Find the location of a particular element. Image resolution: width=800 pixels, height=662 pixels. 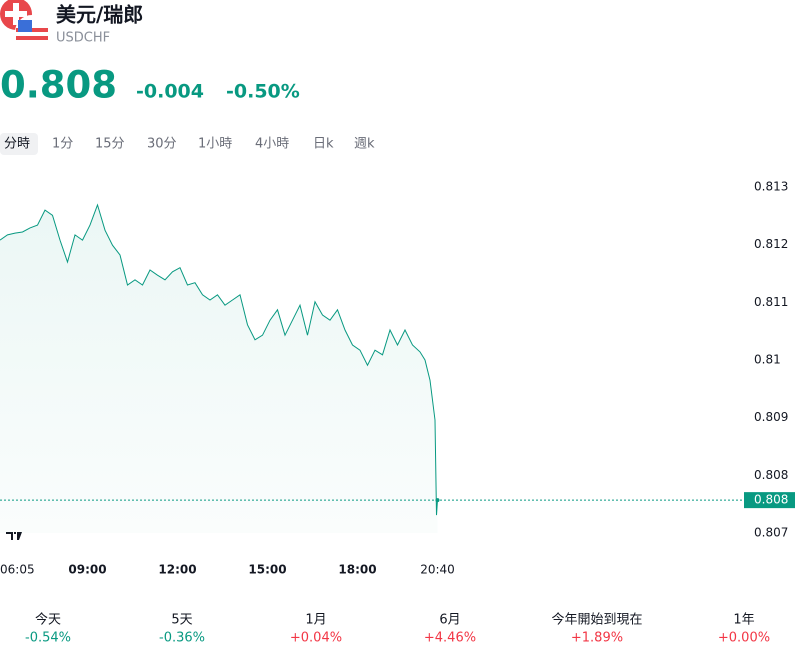

y-tick-label: 0.809 is located at coordinates (771, 417).